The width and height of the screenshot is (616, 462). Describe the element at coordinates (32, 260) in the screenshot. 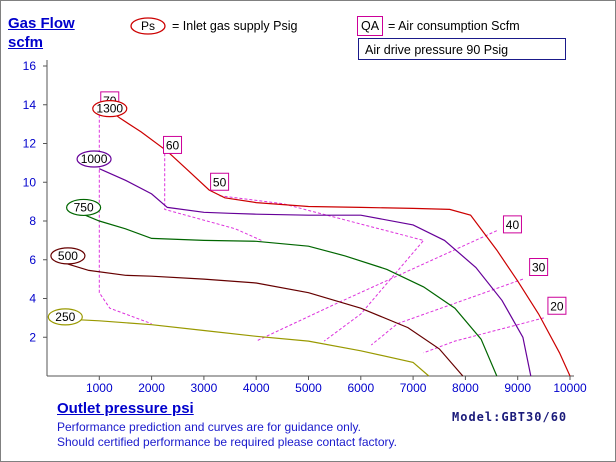

I see `y-tick-label: 6` at that location.